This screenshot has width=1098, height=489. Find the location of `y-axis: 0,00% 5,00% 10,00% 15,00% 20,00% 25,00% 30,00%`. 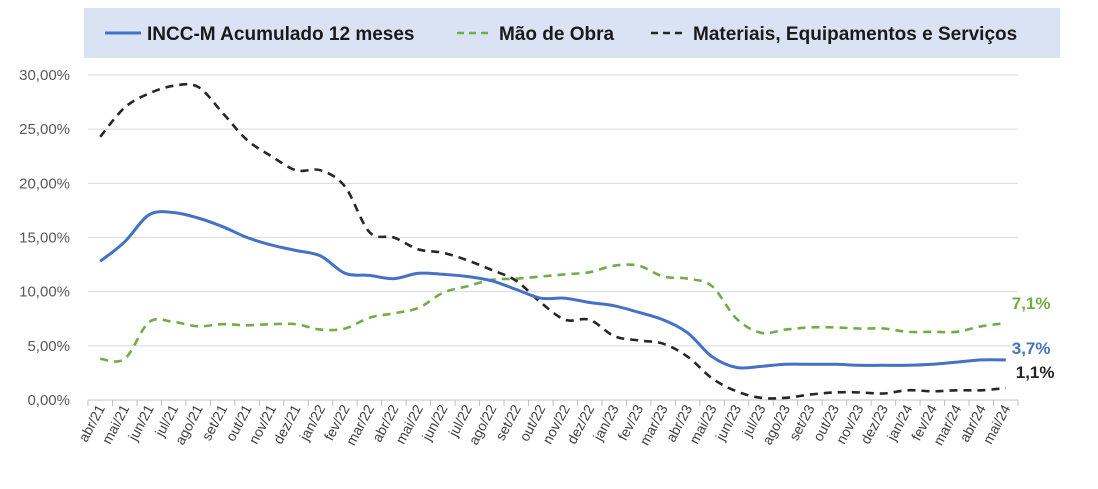

y-axis: 0,00% 5,00% 10,00% 15,00% 20,00% 25,00% 30,00% is located at coordinates (44, 238).